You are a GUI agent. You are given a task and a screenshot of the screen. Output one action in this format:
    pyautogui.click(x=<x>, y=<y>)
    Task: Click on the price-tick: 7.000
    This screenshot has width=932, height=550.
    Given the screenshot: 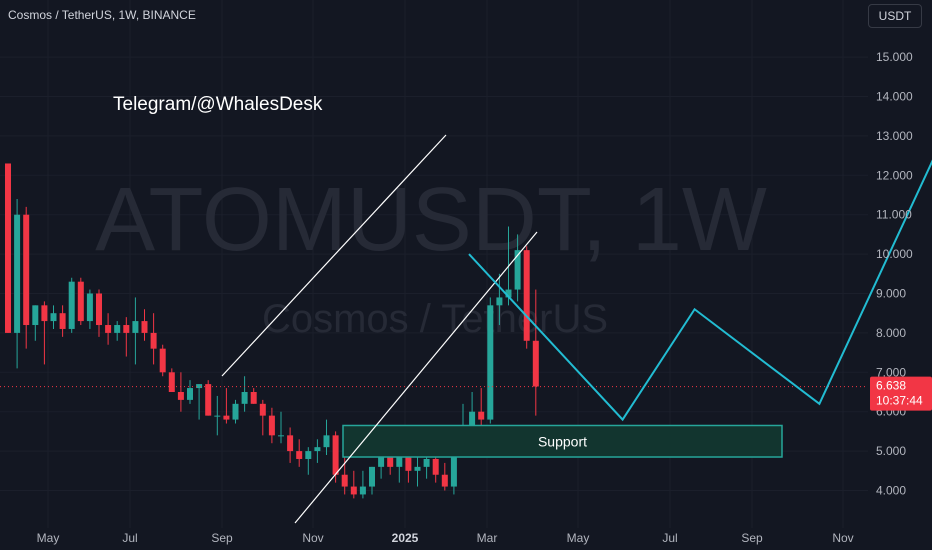 What is the action you would take?
    pyautogui.click(x=891, y=372)
    